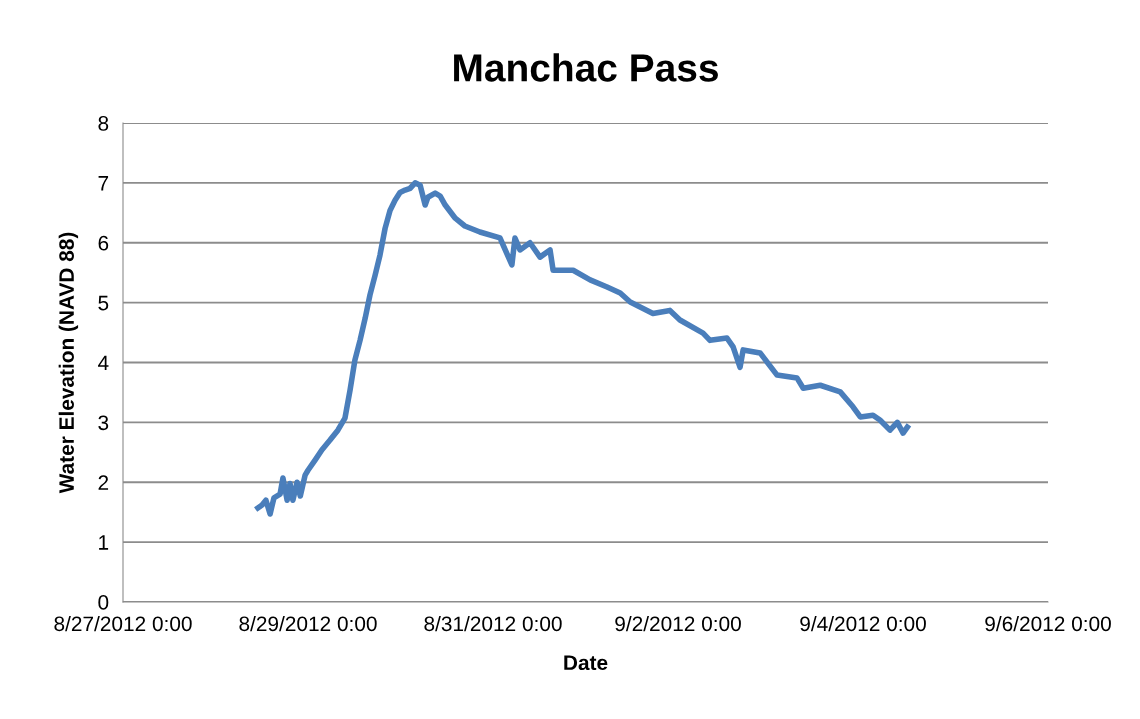 The width and height of the screenshot is (1140, 719). What do you see at coordinates (123, 623) in the screenshot?
I see `x-tick-label: 8/27/2012 0:00` at bounding box center [123, 623].